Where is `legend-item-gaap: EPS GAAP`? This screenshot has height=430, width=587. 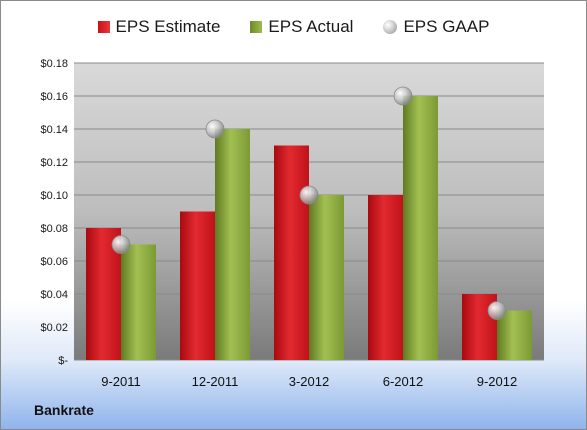 legend-item-gaap: EPS GAAP is located at coordinates (436, 27).